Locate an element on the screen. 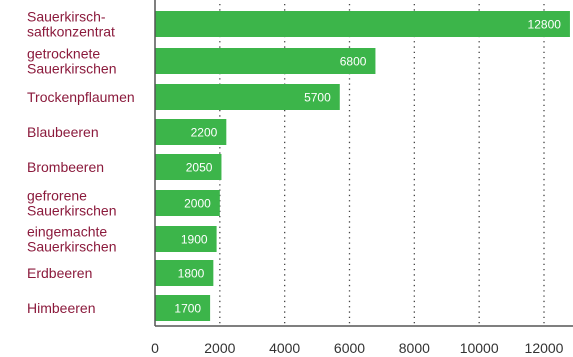 The image size is (573, 357). x-tick-label-6000: 6000 is located at coordinates (349, 348).